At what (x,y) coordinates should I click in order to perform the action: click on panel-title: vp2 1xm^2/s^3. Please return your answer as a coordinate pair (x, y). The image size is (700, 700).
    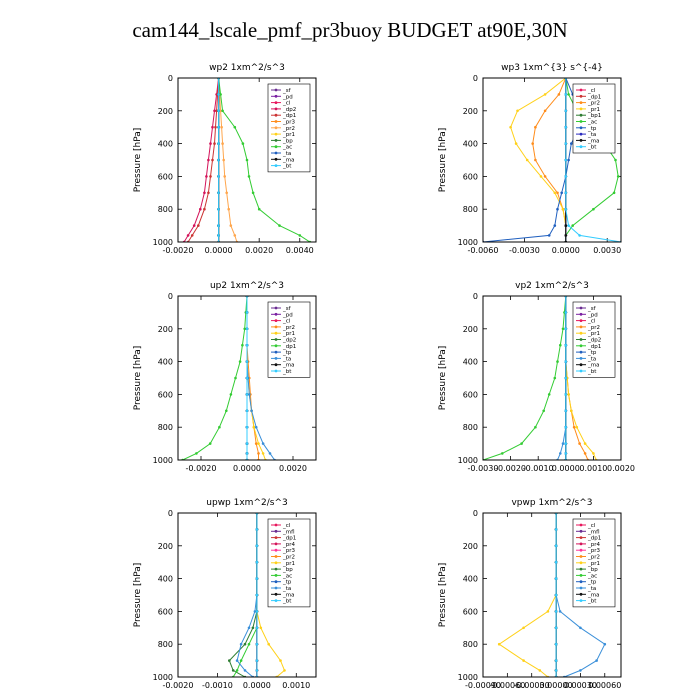
    Looking at the image, I should click on (552, 286).